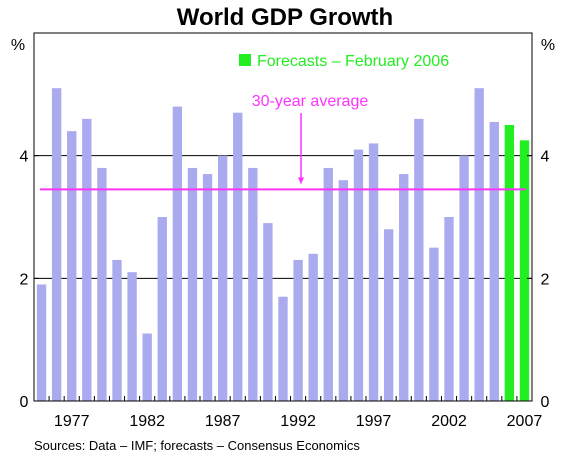  I want to click on bar-1979, so click(102, 284).